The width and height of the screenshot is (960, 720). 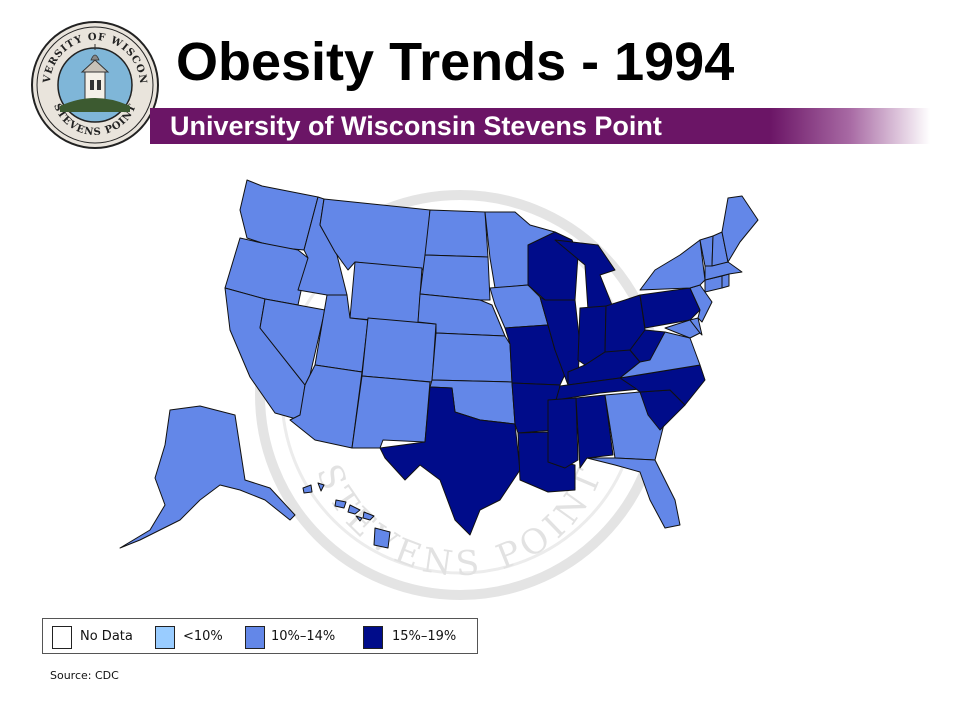 What do you see at coordinates (391, 412) in the screenshot?
I see `state-nm` at bounding box center [391, 412].